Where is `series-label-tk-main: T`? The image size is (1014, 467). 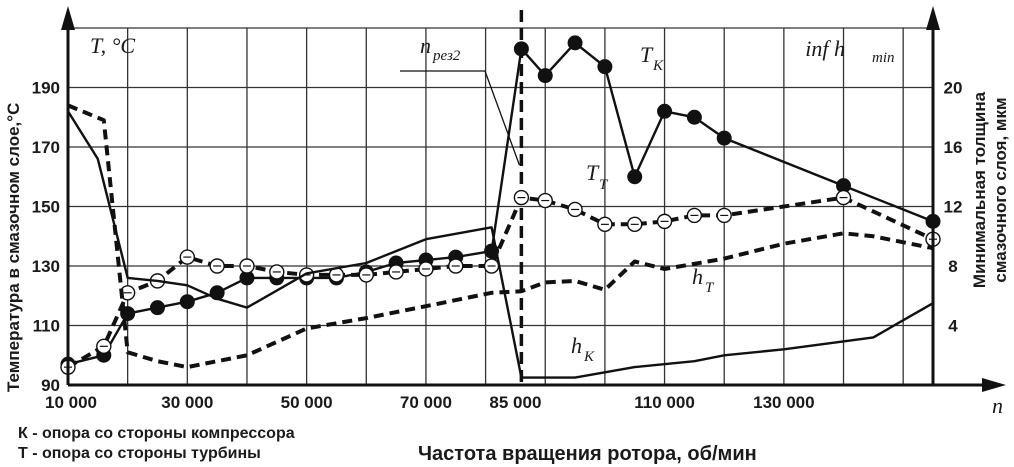 series-label-tk-main: T is located at coordinates (647, 54).